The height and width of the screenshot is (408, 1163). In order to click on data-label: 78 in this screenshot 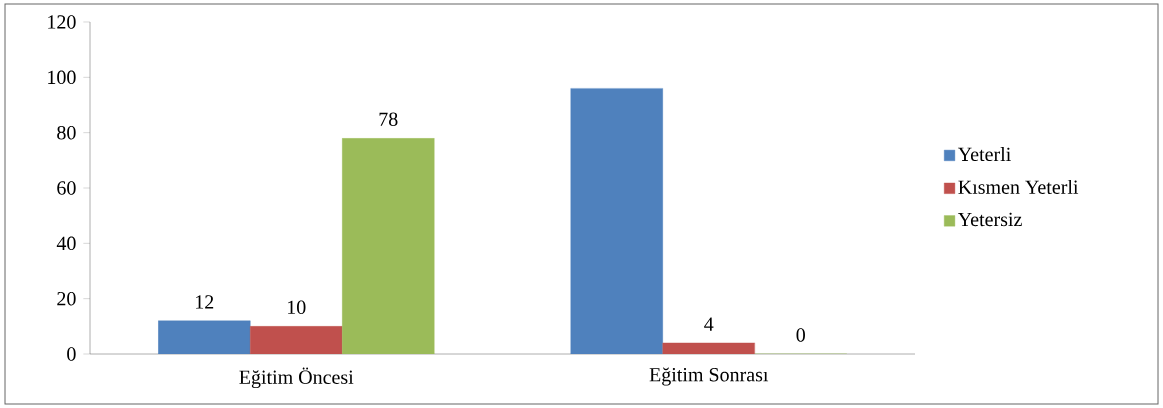, I will do `click(388, 119)`.